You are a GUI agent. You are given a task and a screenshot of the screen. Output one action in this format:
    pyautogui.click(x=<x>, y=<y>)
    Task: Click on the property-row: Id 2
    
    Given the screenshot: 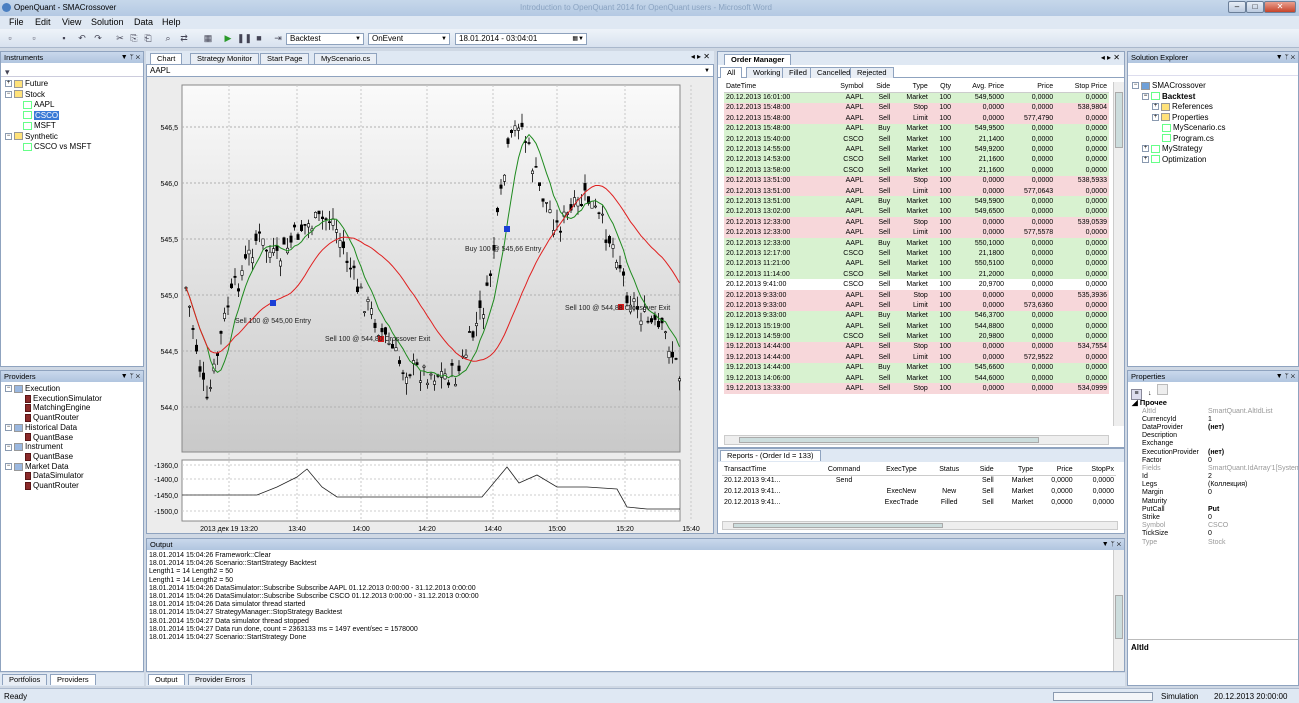 What is the action you would take?
    pyautogui.click(x=1219, y=477)
    